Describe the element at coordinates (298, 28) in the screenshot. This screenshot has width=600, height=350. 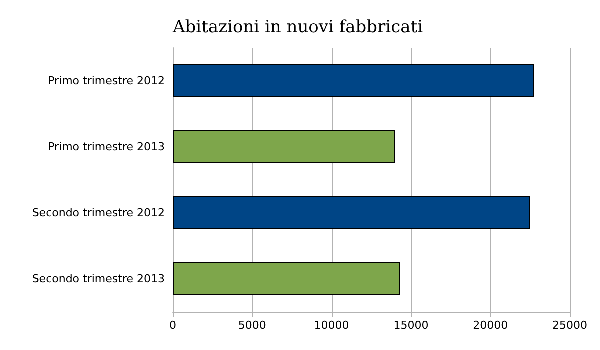
I see `chart-title: Abitazioni in nuovi fabbricati` at that location.